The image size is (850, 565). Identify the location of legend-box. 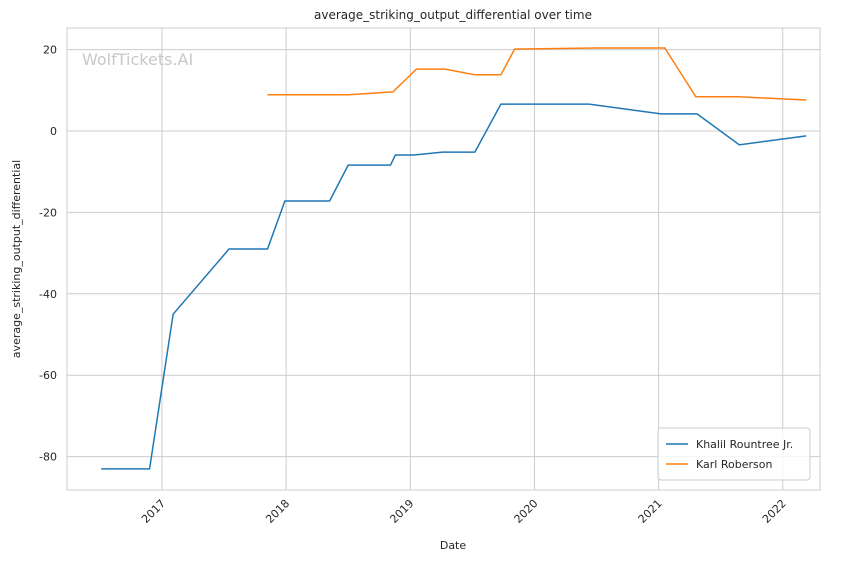
(734, 454).